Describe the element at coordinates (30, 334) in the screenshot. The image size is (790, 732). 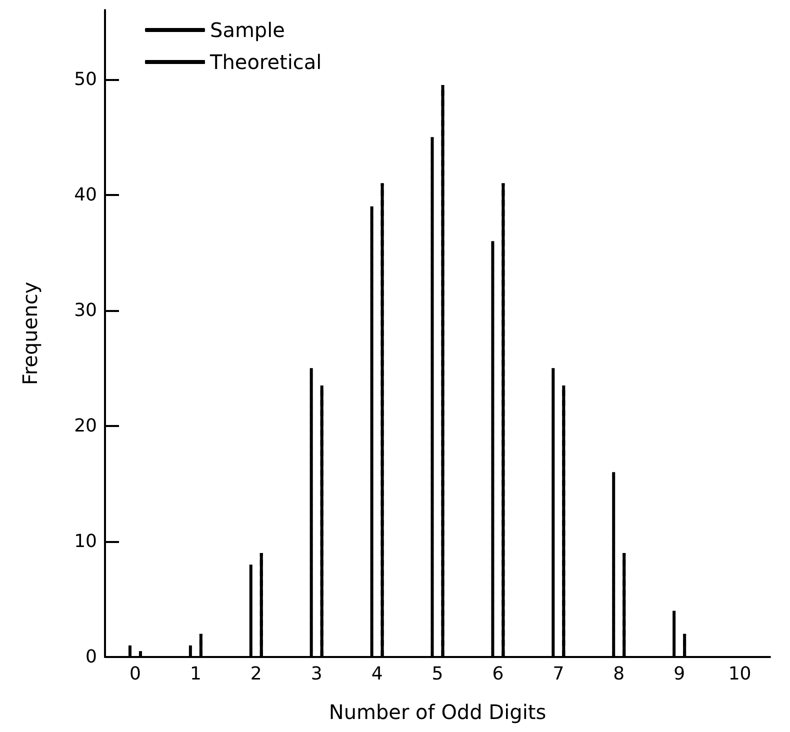
I see `y-axis-title: Frequency` at that location.